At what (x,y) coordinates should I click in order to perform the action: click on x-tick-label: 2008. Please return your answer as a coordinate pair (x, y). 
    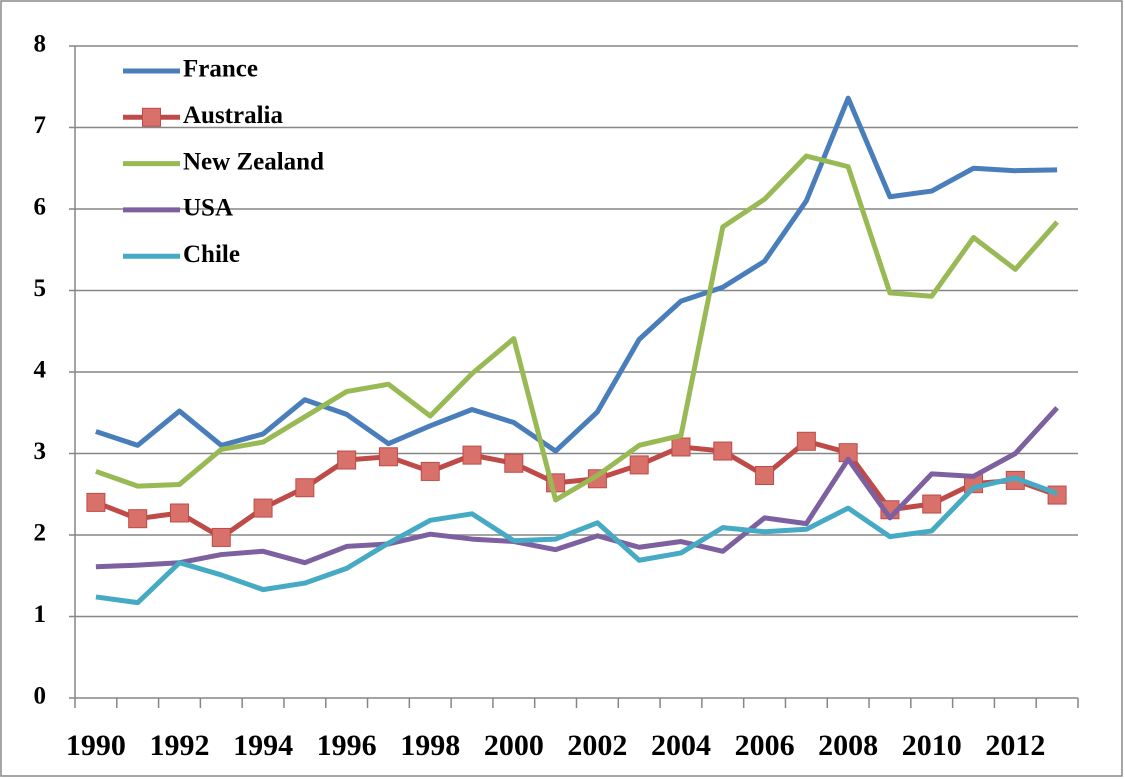
    Looking at the image, I should click on (848, 745).